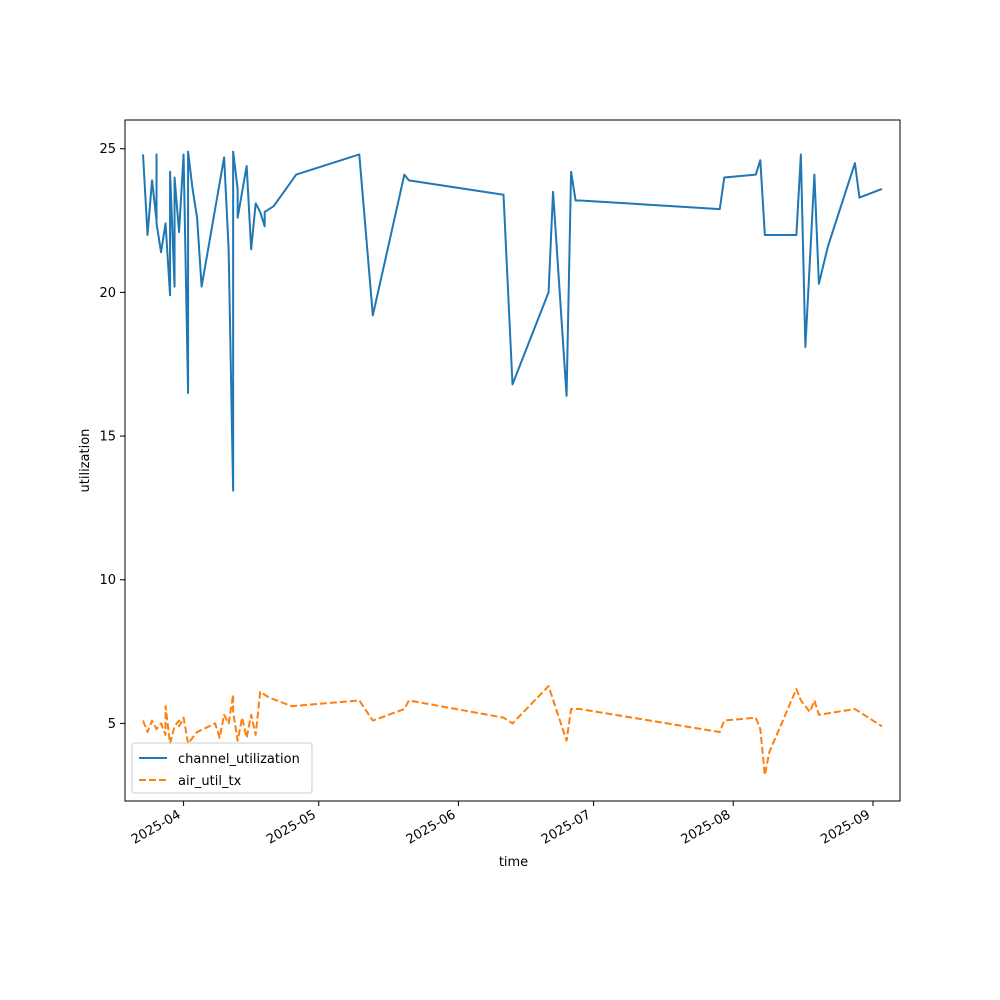 Image resolution: width=1000 pixels, height=1000 pixels. What do you see at coordinates (239, 759) in the screenshot?
I see `legend-label-channel-utilization: channel_utilization` at bounding box center [239, 759].